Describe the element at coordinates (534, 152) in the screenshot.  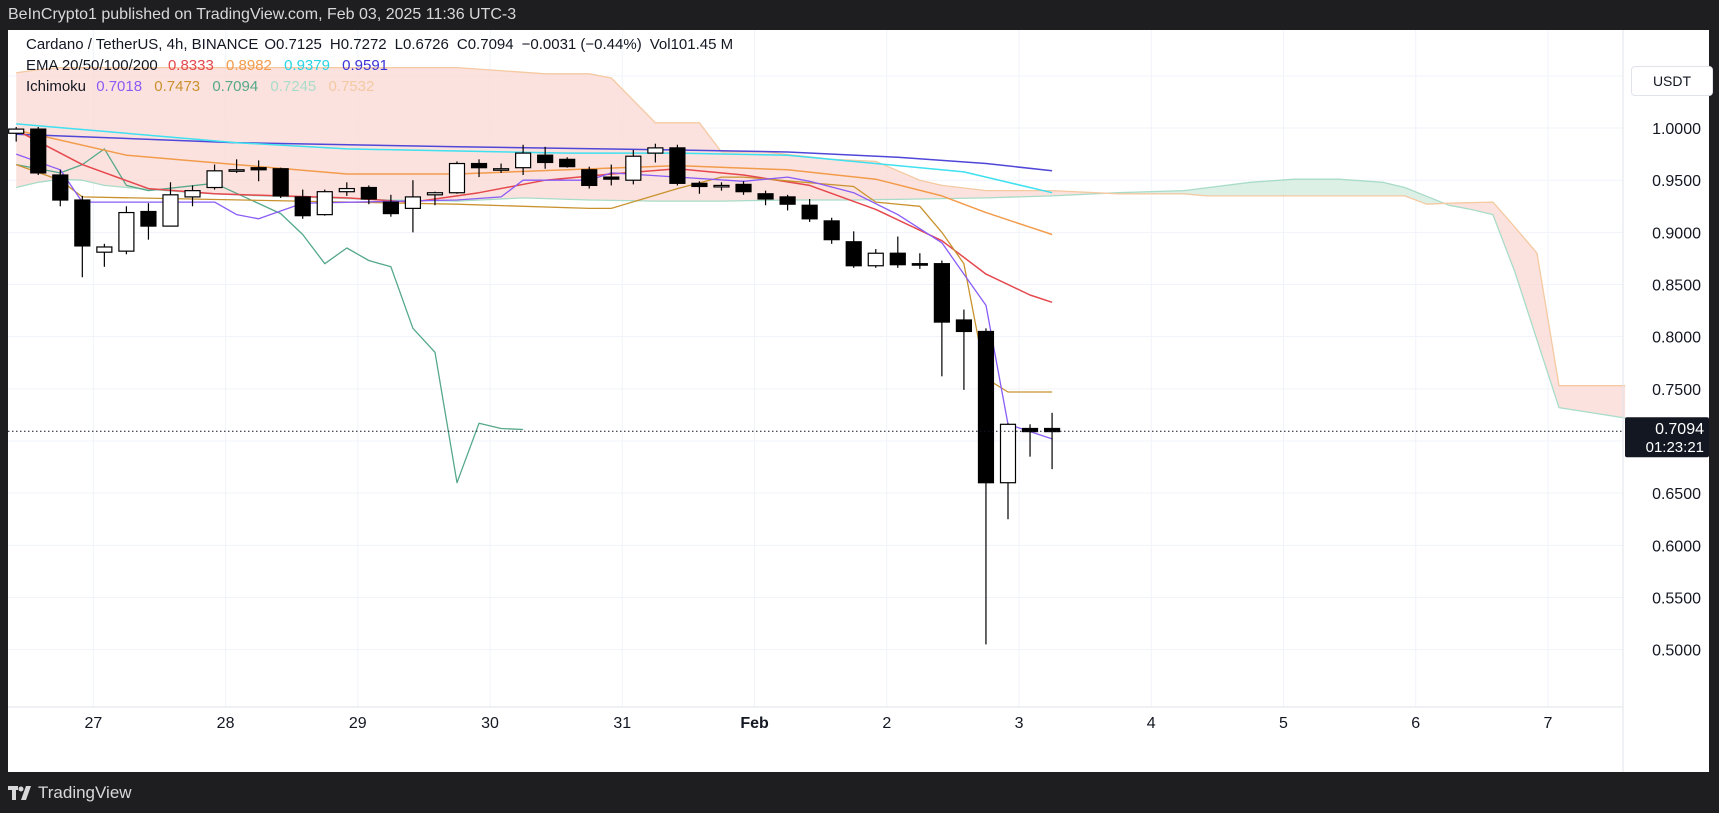
I see `ema200-line` at that location.